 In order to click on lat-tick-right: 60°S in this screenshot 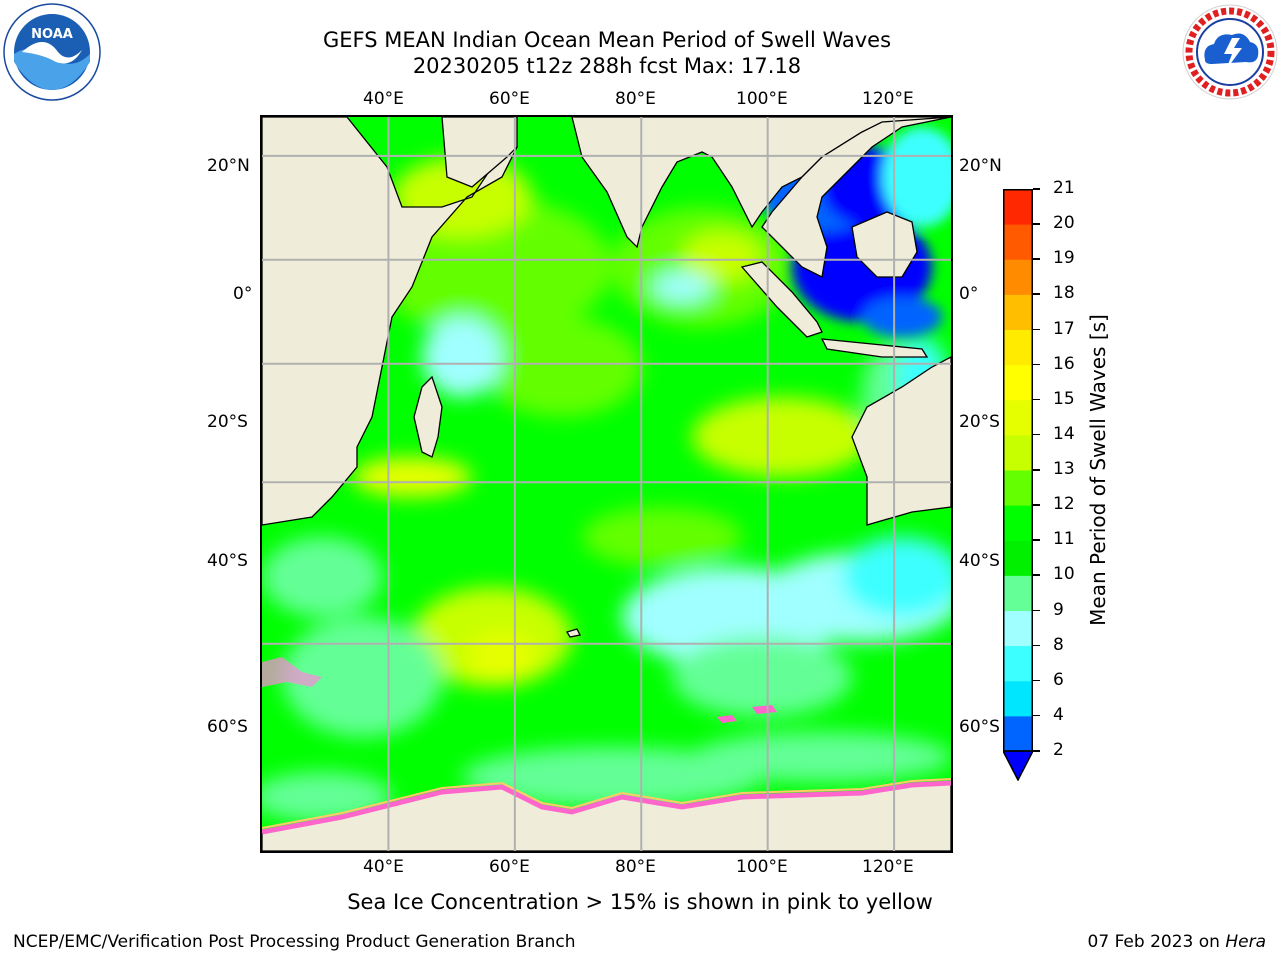, I will do `click(979, 727)`.